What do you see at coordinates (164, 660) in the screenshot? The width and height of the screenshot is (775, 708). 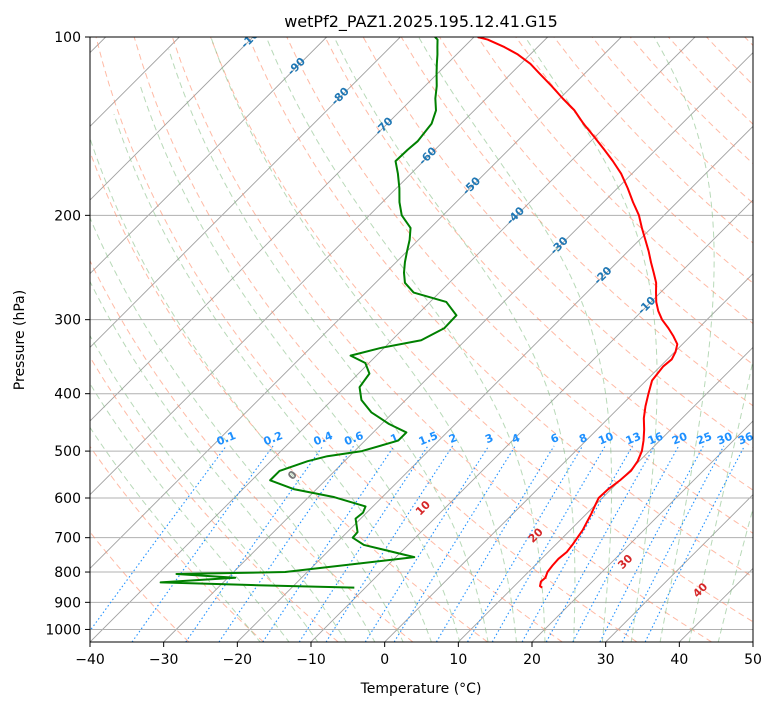 I see `x-tick-label: −30` at bounding box center [164, 660].